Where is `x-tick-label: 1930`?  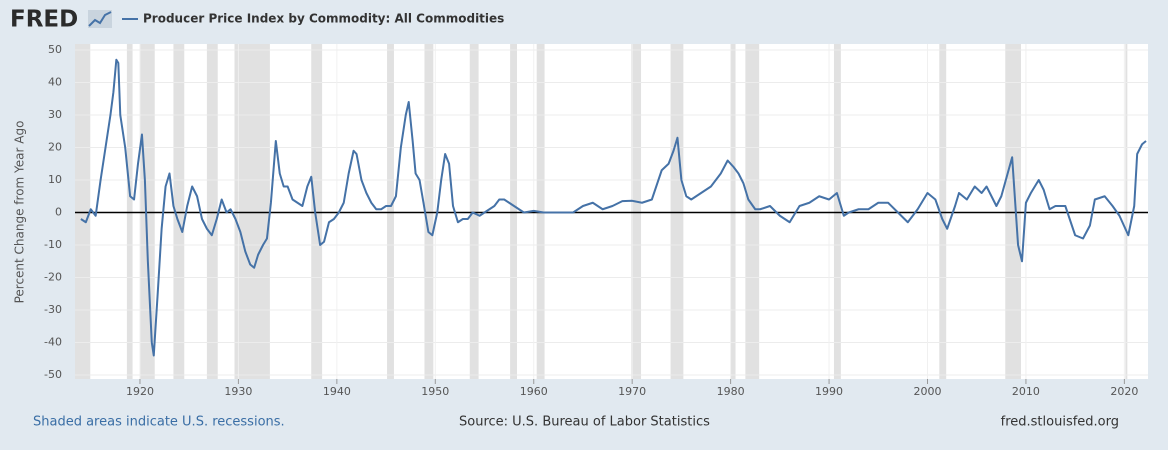 x-tick-label: 1930 is located at coordinates (238, 391).